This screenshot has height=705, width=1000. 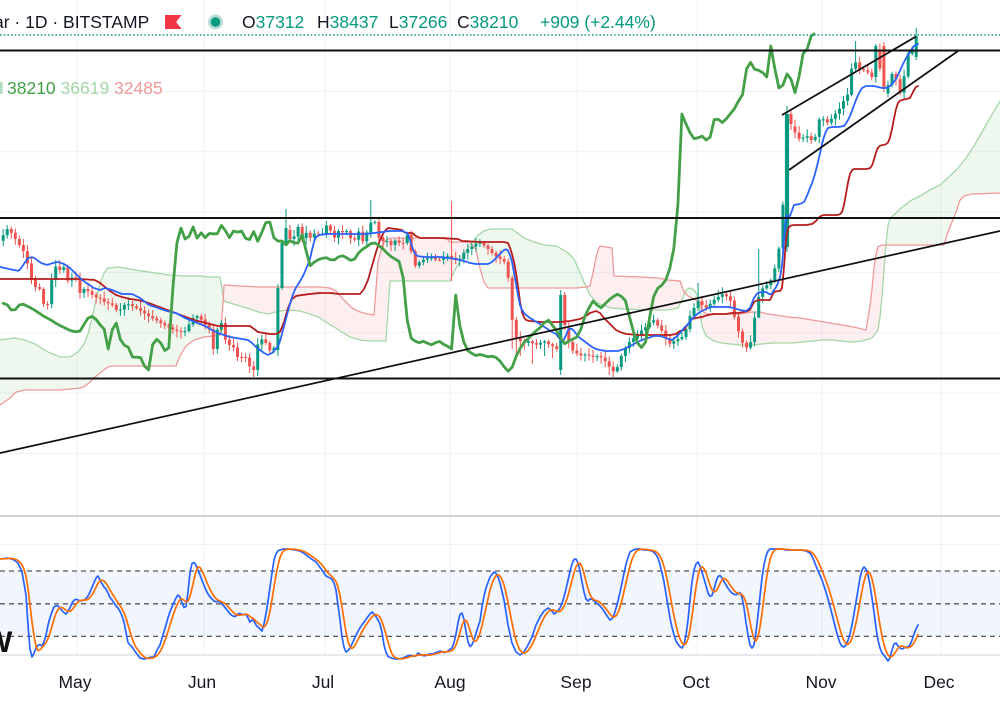 I want to click on svg-text: Dec, so click(x=938, y=682).